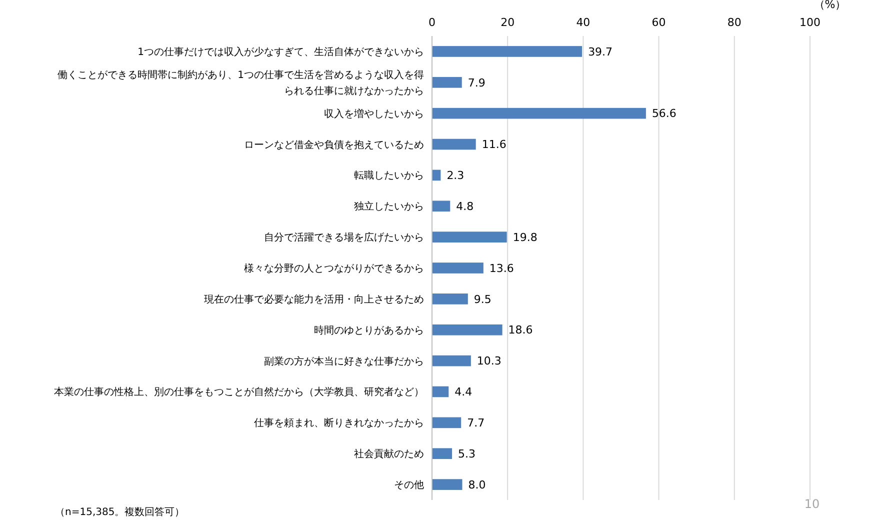 The width and height of the screenshot is (889, 524). What do you see at coordinates (465, 206) in the screenshot?
I see `data-label: 4.8` at bounding box center [465, 206].